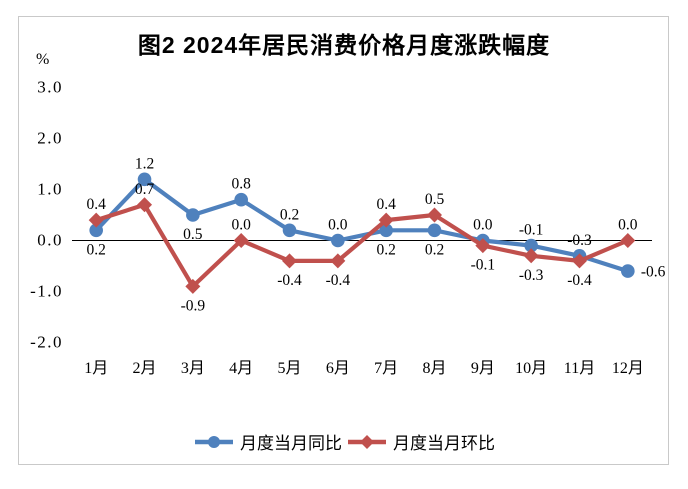 This screenshot has width=688, height=489. Describe the element at coordinates (628, 368) in the screenshot. I see `x-tick-label: 12月` at that location.